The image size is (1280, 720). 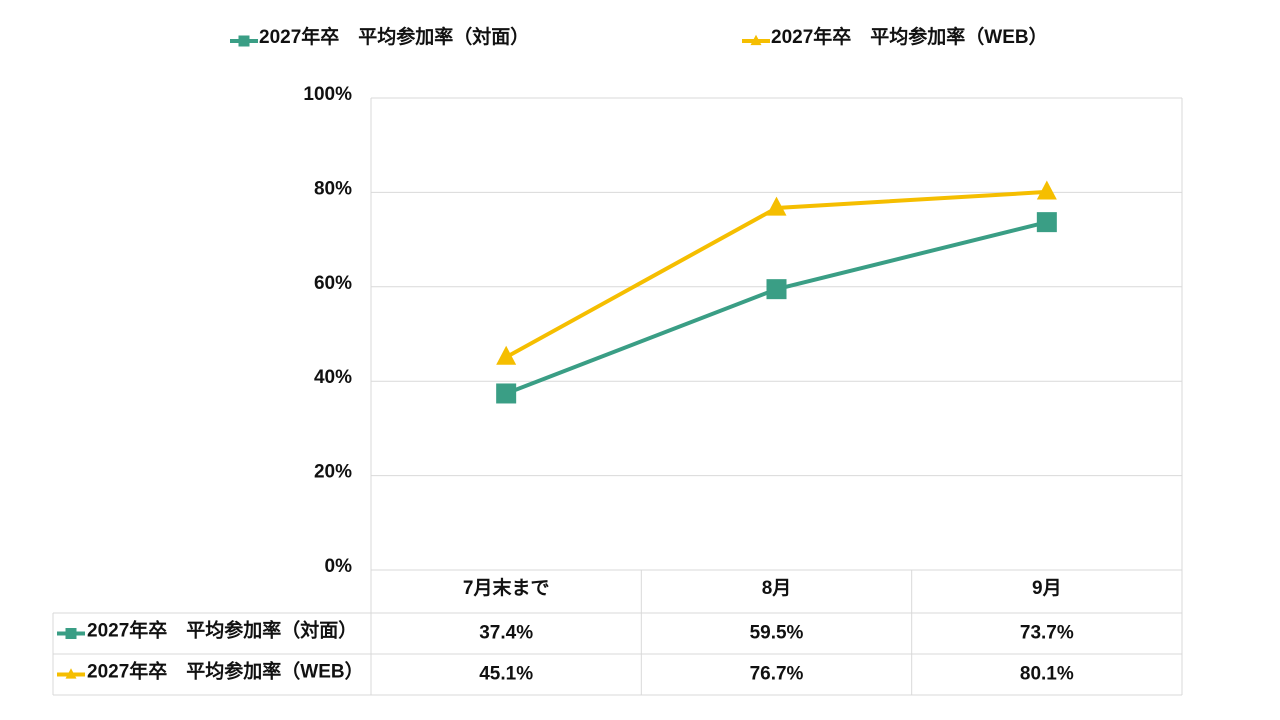 What do you see at coordinates (506, 587) in the screenshot?
I see `x-tick-label: 7月末まで` at bounding box center [506, 587].